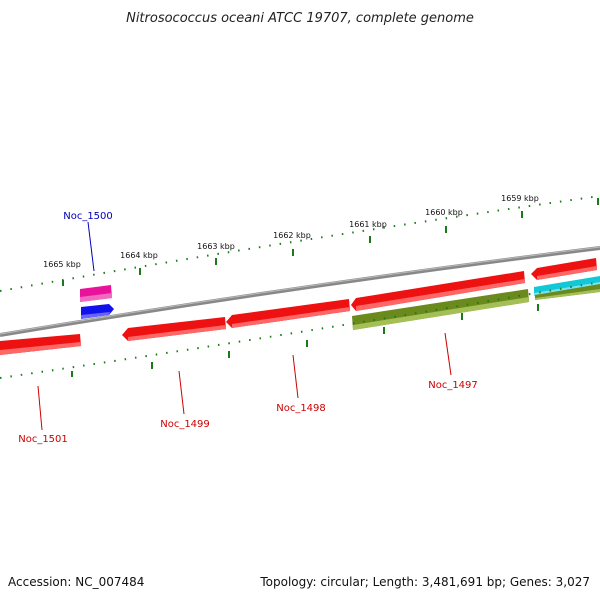 The width and height of the screenshot is (600, 600). I want to click on gene-label-noc-1500: Noc_1500, so click(88, 216).